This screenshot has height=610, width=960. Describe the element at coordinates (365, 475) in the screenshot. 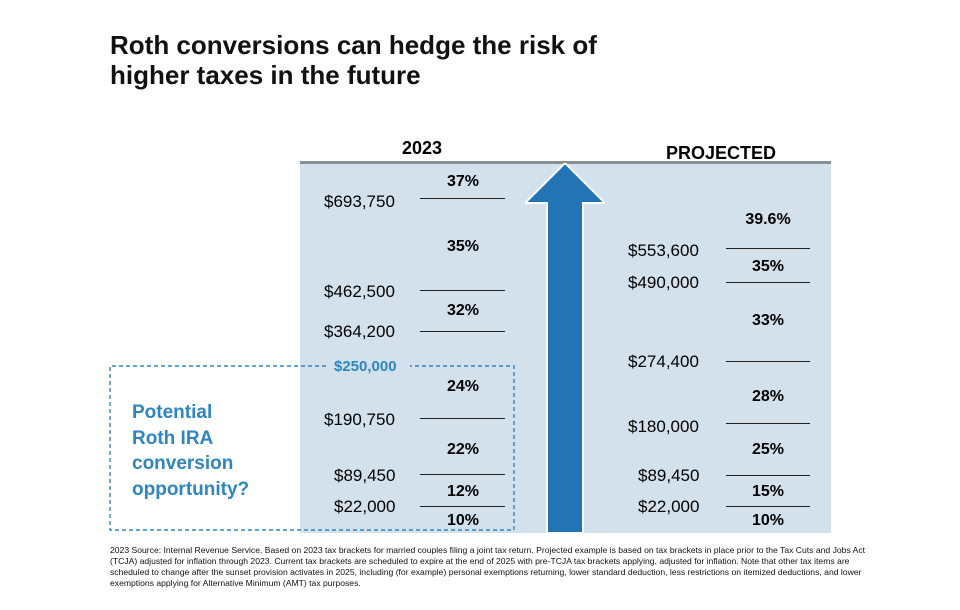

I see `threshold-2023-89450: $89,450` at that location.